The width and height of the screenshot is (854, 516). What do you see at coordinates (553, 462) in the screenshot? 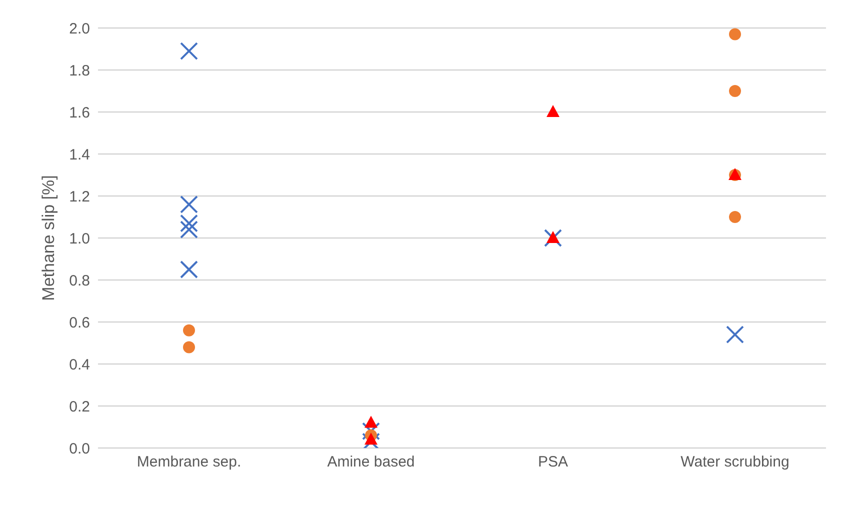
I see `x-tick-label: PSA` at bounding box center [553, 462].